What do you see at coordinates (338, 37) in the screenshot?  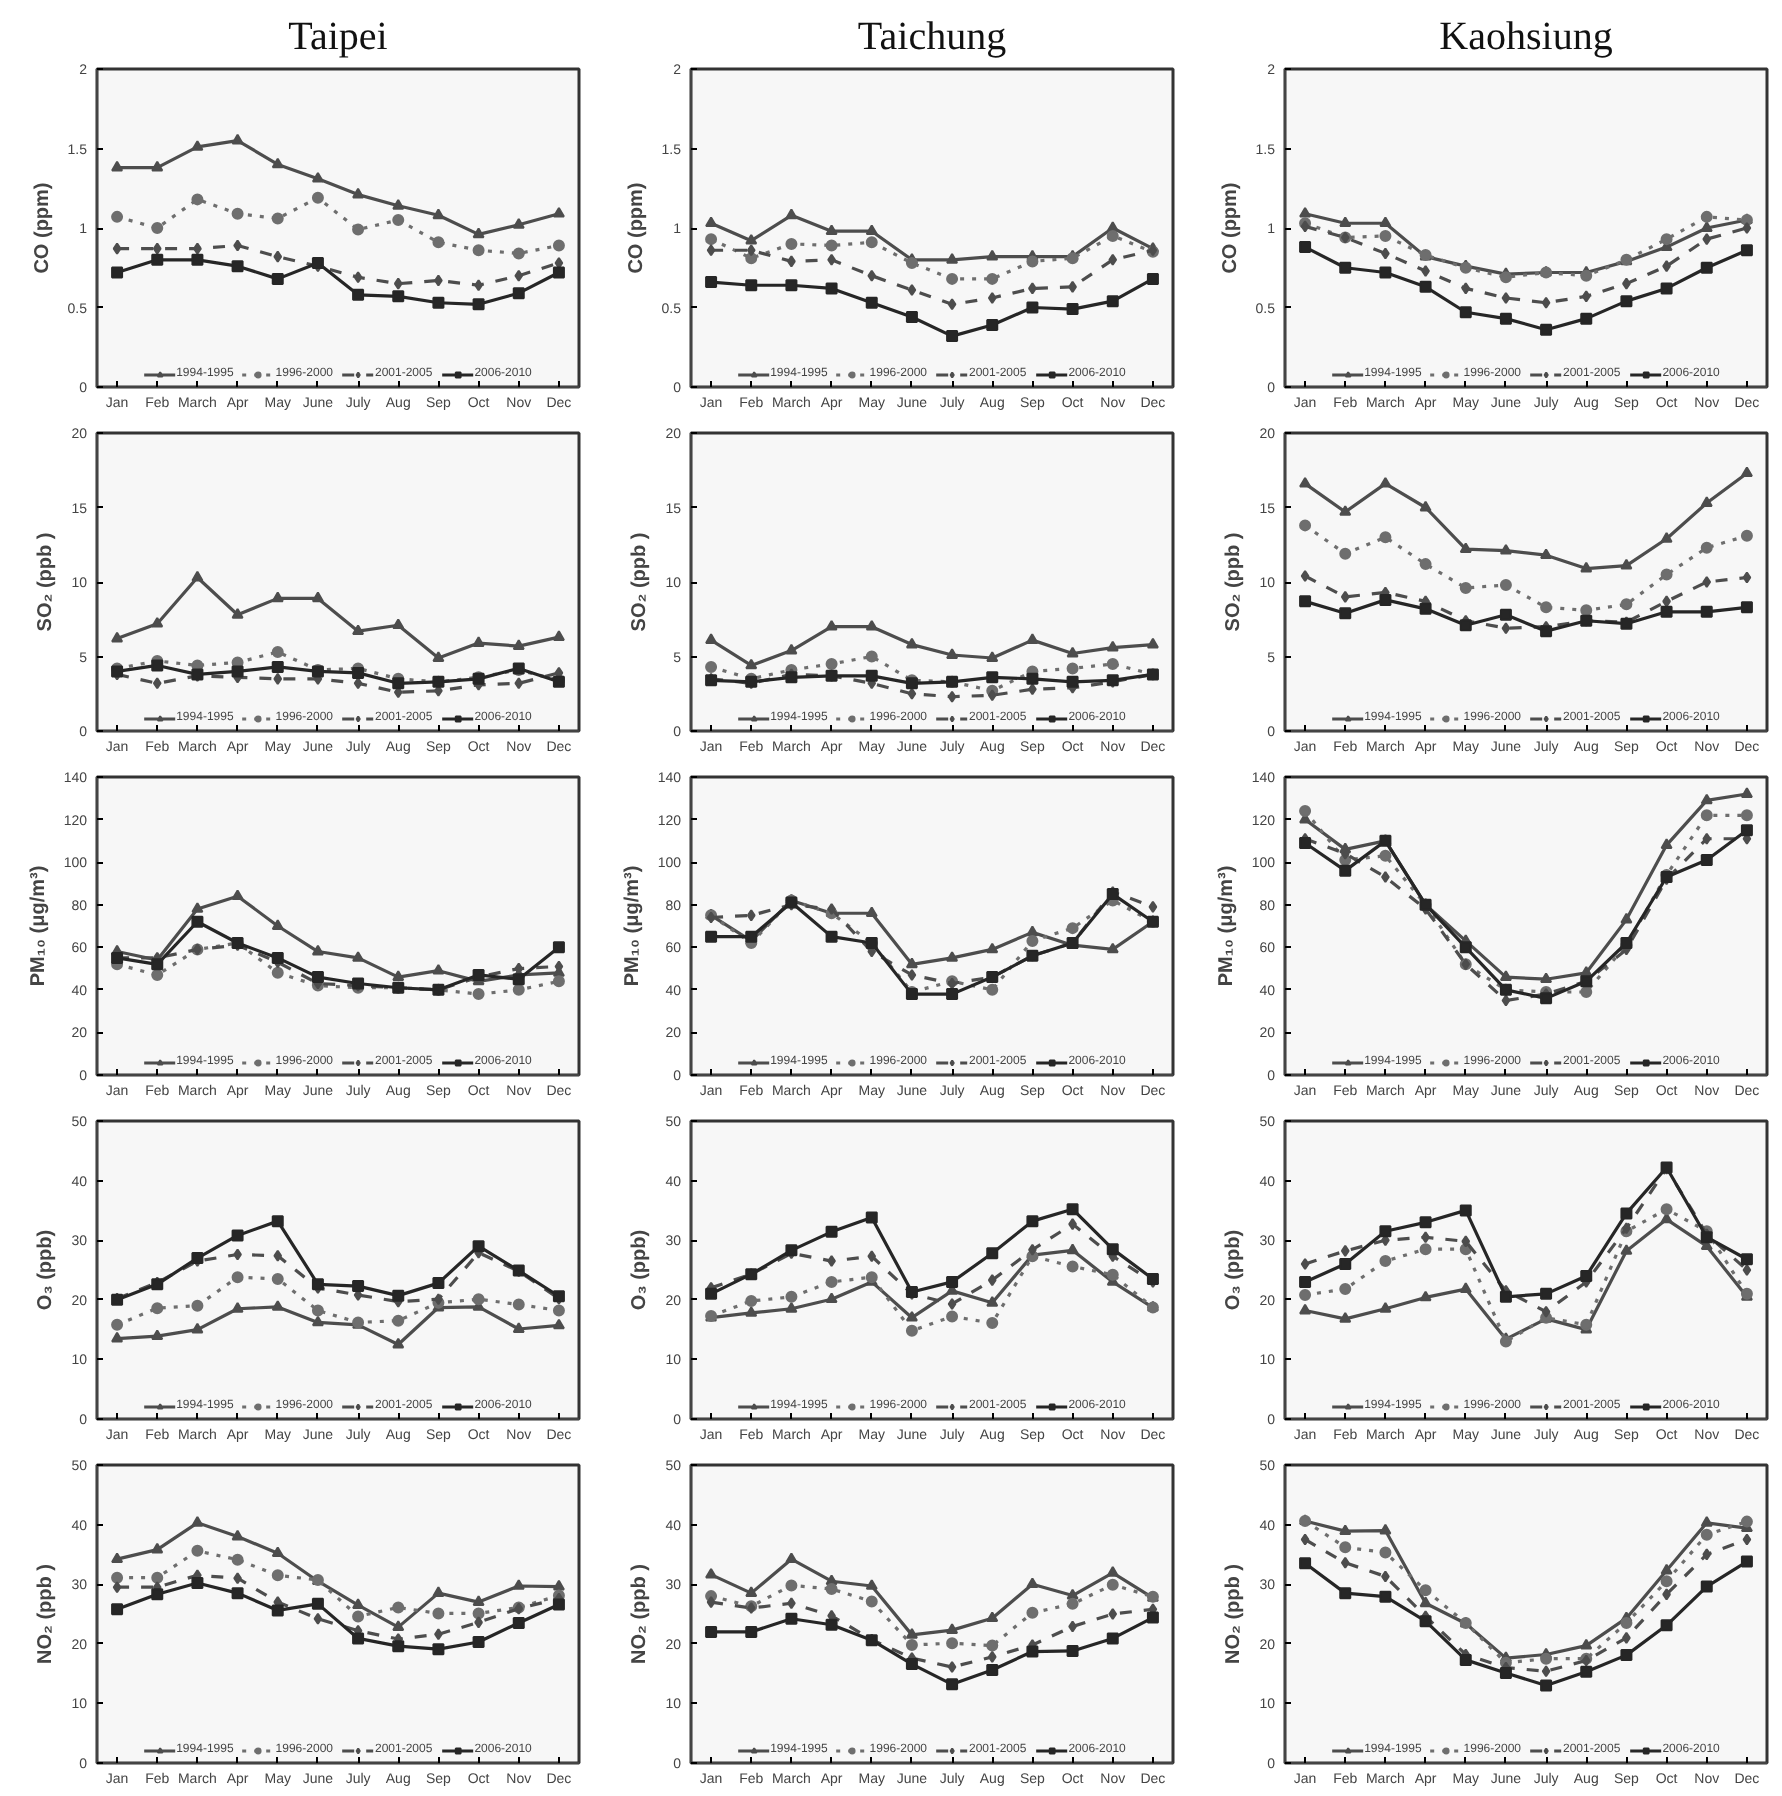 I see `chart-title: Taipei` at bounding box center [338, 37].